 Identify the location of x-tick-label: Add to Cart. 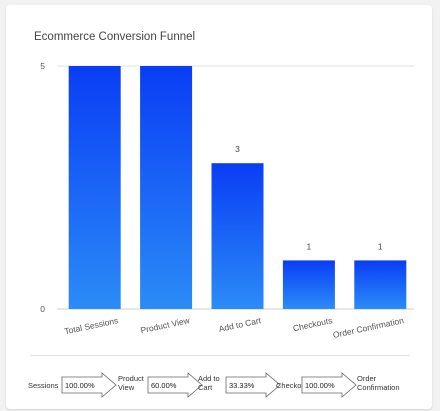
(240, 324).